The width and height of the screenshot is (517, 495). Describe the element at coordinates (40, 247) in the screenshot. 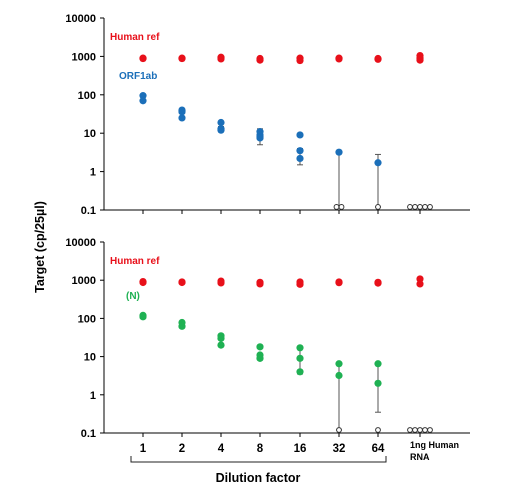

I see `y-axis-label: Target (cp/25µl)` at that location.